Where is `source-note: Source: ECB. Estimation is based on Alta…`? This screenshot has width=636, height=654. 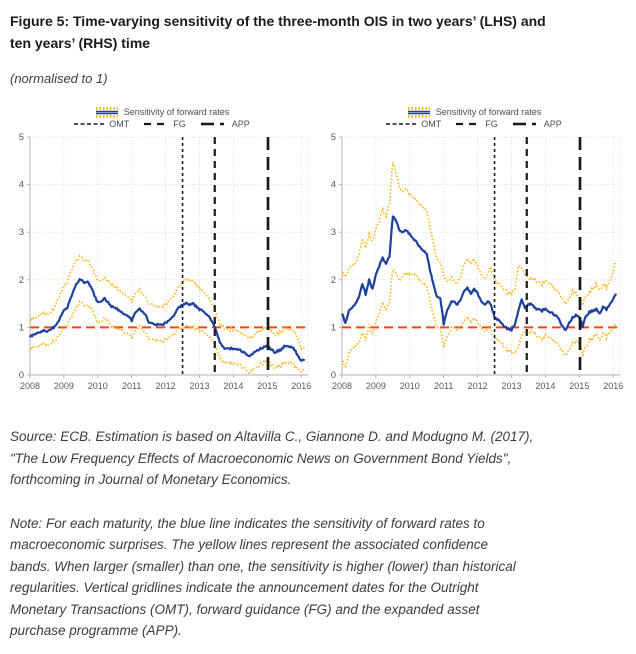 source-note: Source: ECB. Estimation is based on Alta… is located at coordinates (272, 458).